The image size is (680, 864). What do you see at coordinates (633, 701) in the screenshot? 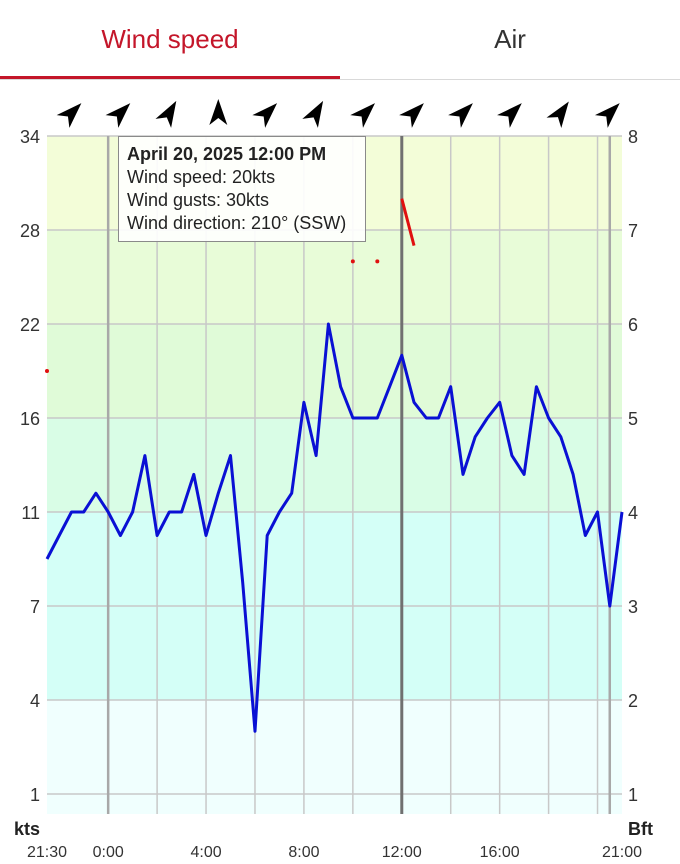
I see `right-tick-label: 2` at bounding box center [633, 701].